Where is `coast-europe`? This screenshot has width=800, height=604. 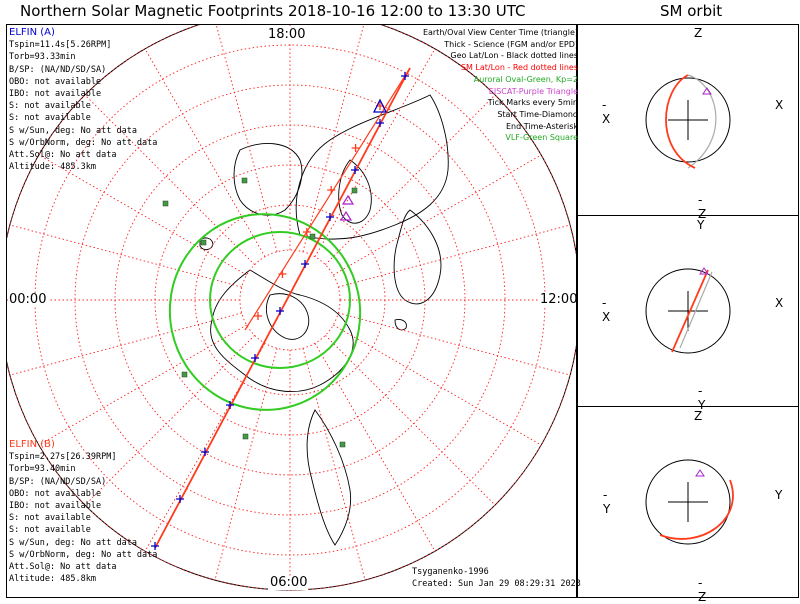
coast-europe is located at coordinates (268, 179).